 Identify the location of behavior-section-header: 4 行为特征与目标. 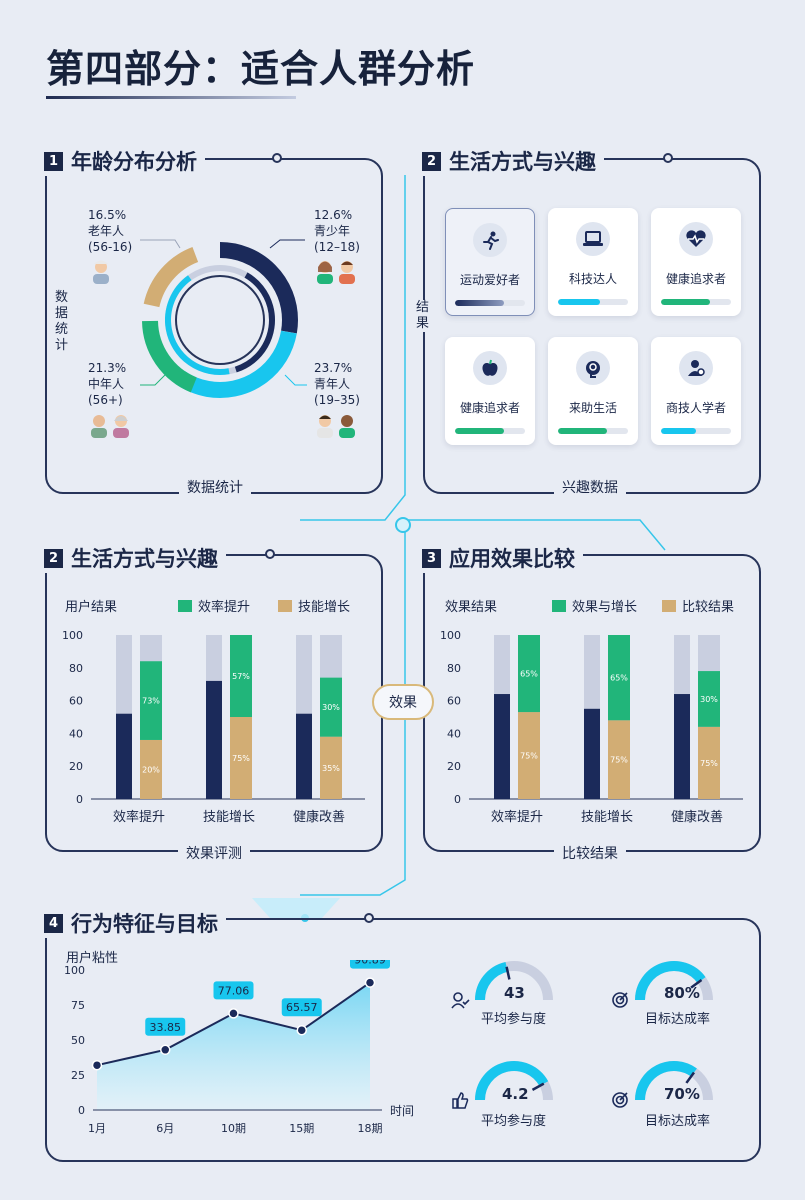
(135, 923).